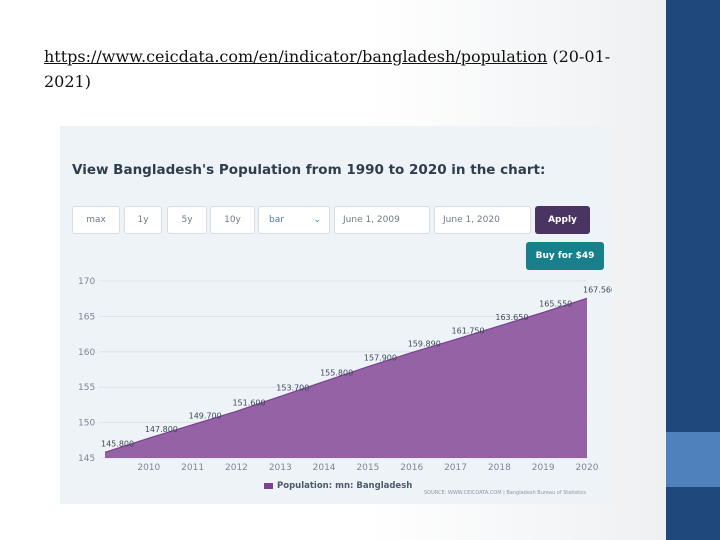 This screenshot has width=720, height=540. I want to click on x-tick-label: 2020, so click(587, 468).